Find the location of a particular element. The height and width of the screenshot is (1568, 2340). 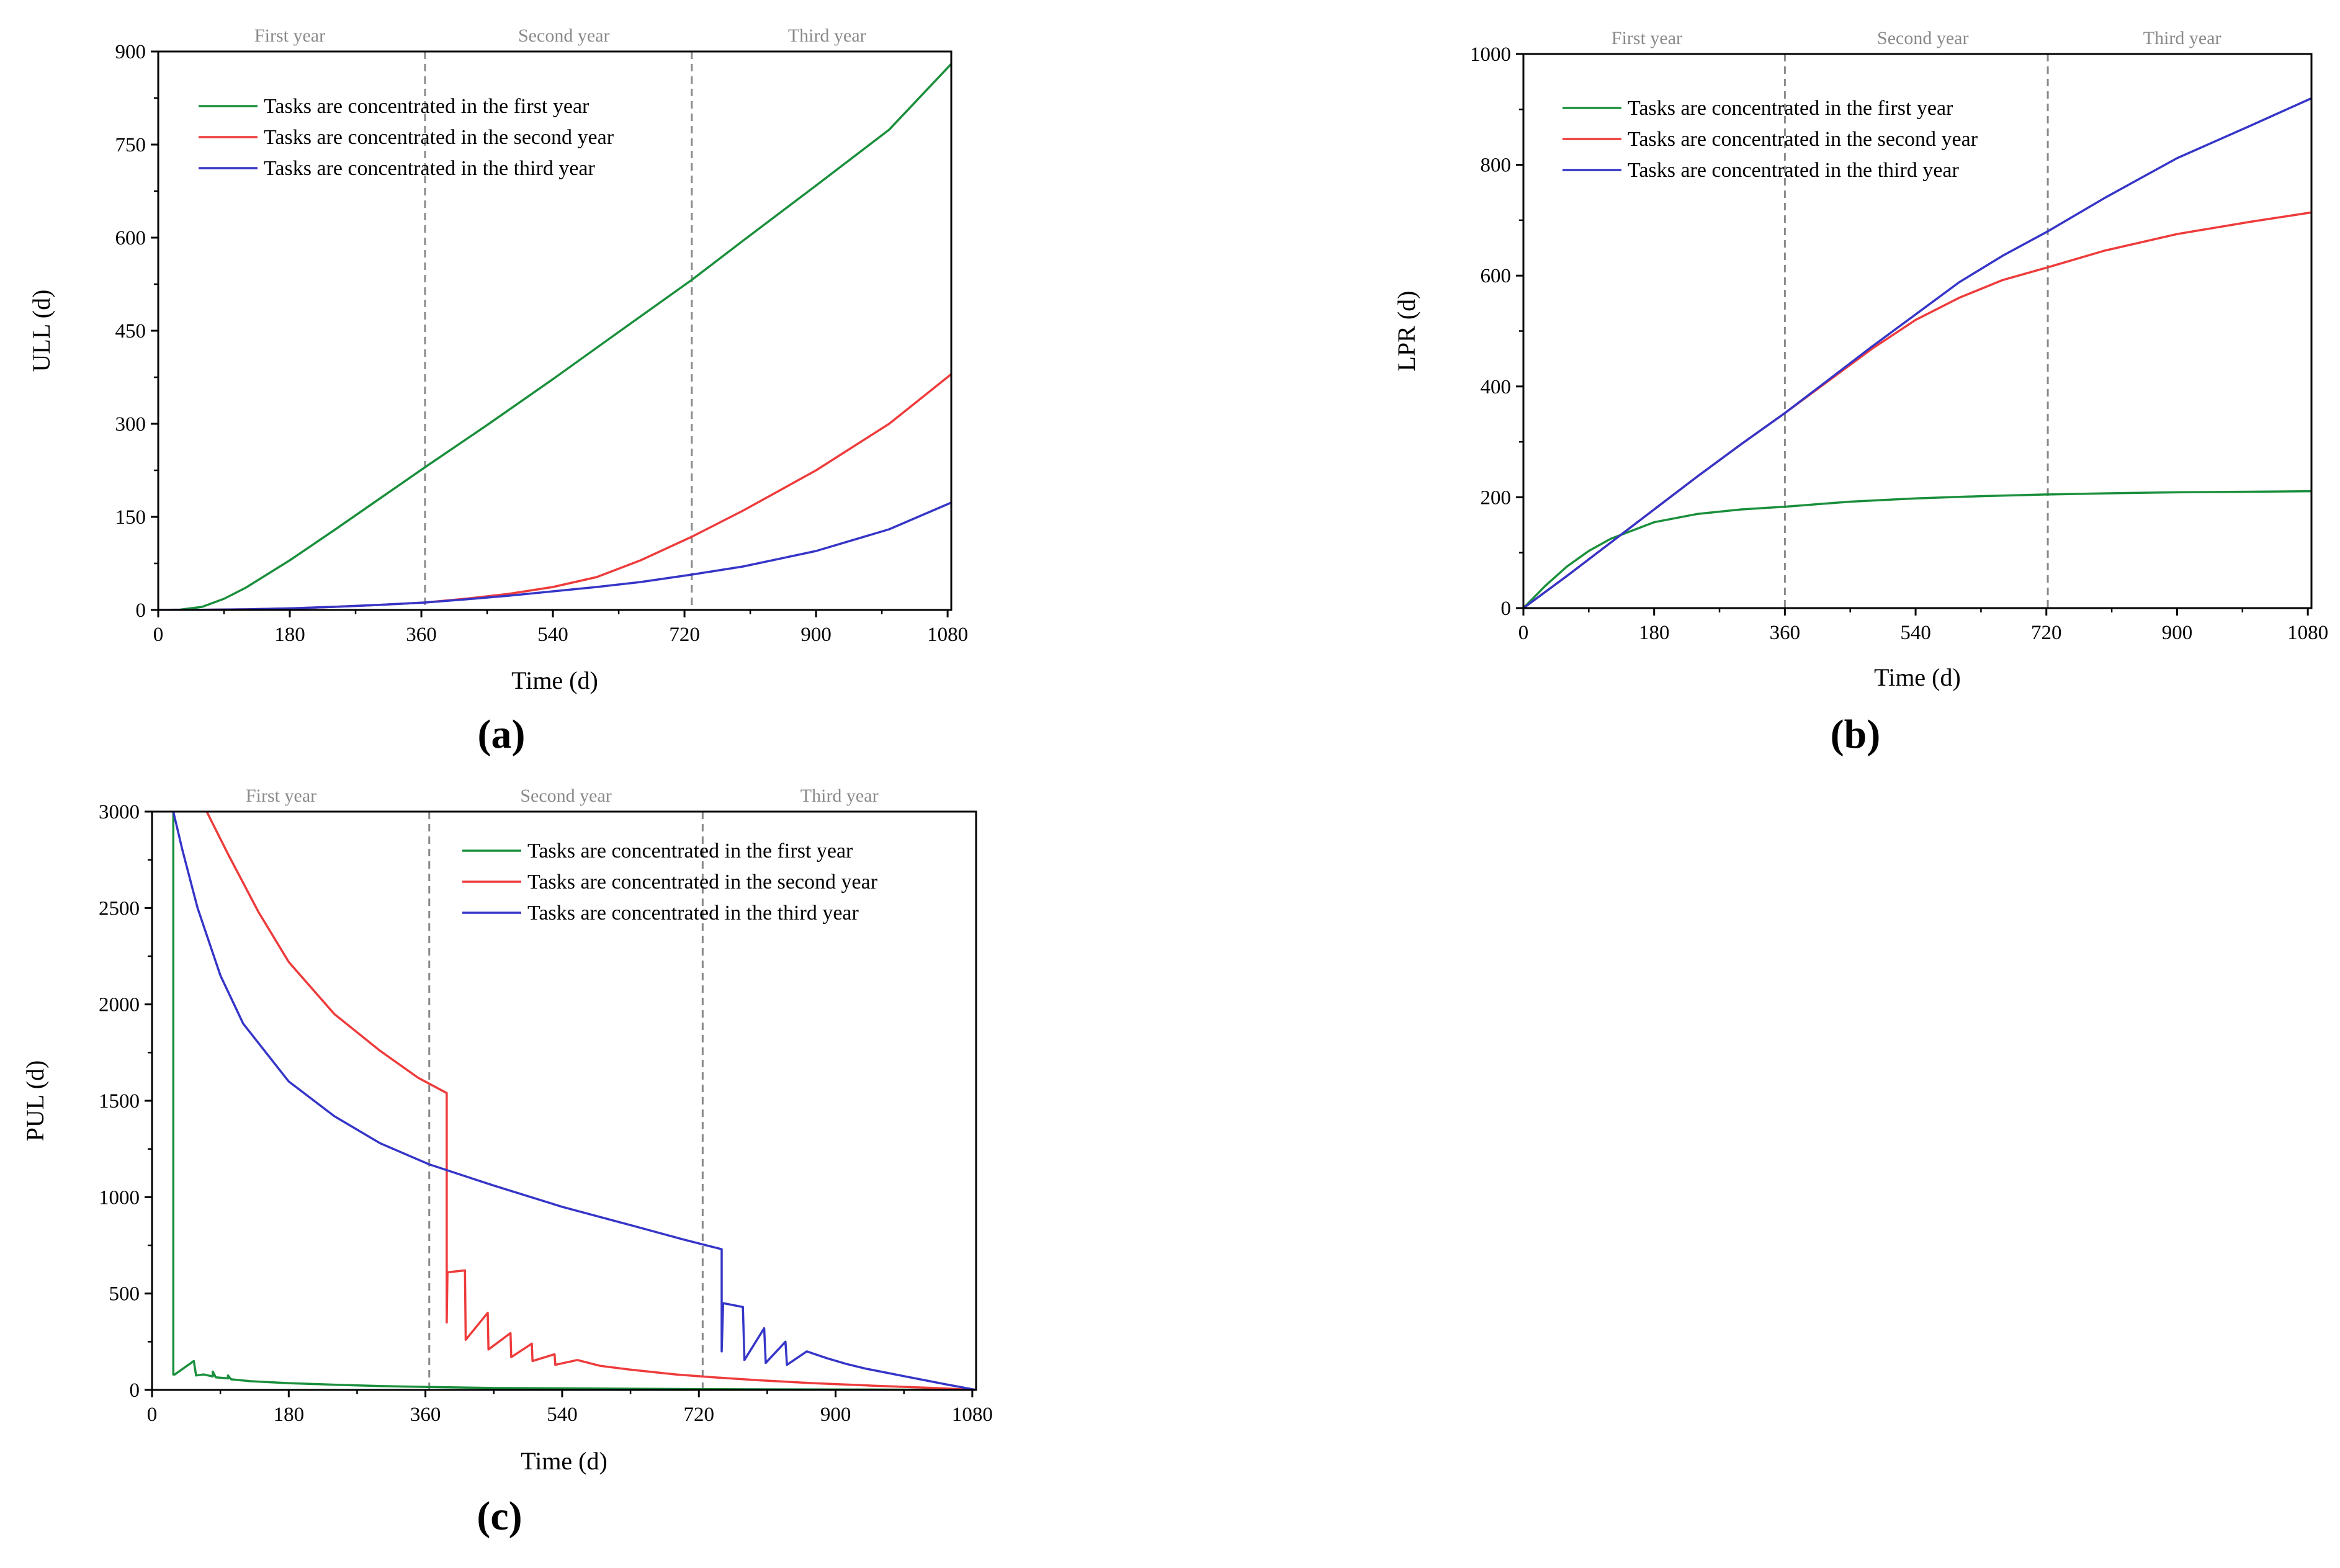

y-tick-label: 2500 is located at coordinates (120, 908).